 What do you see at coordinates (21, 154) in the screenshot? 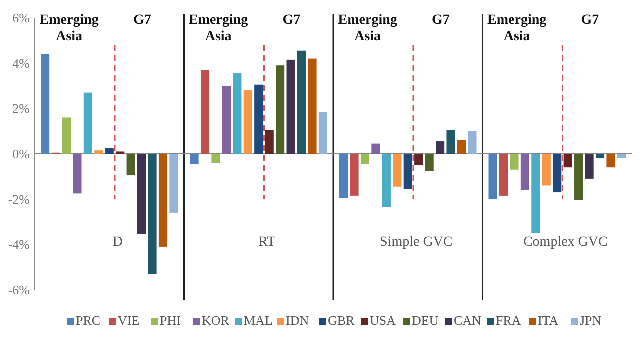
I see `y-tick-label: 0%` at bounding box center [21, 154].